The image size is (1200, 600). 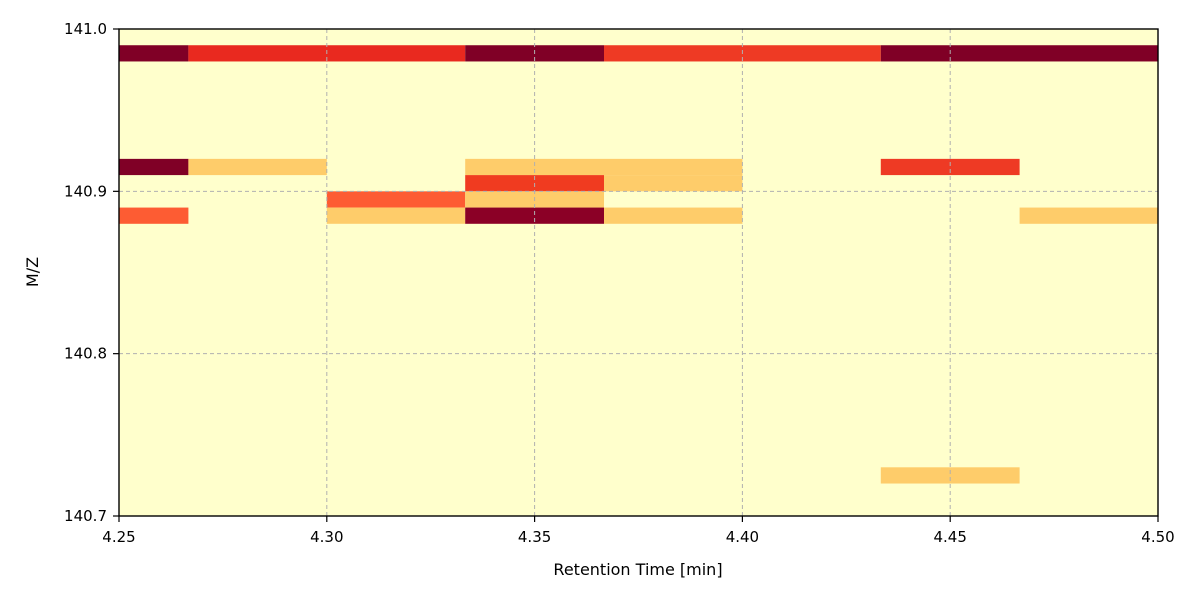 What do you see at coordinates (85, 29) in the screenshot?
I see `y-tick-label: 141.0` at bounding box center [85, 29].